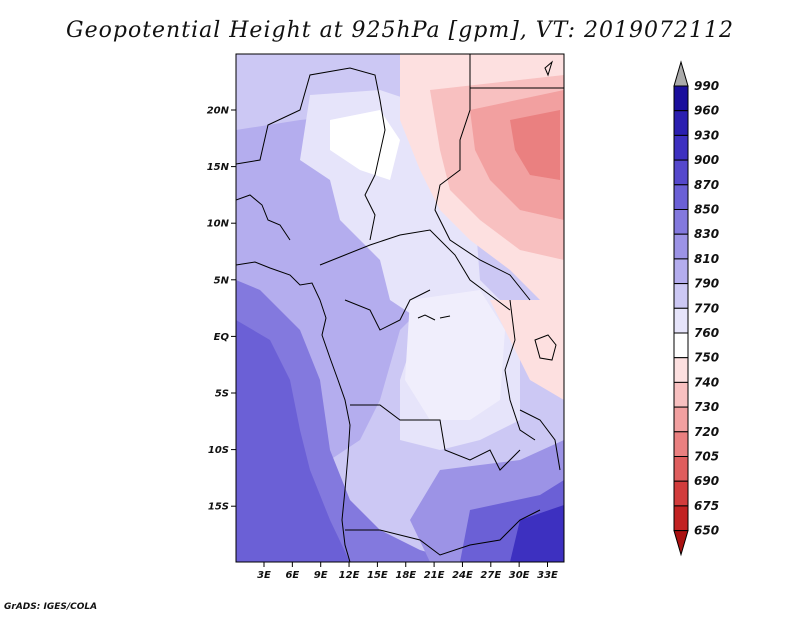  I want to click on colorbar-level-label: 690, so click(706, 481).